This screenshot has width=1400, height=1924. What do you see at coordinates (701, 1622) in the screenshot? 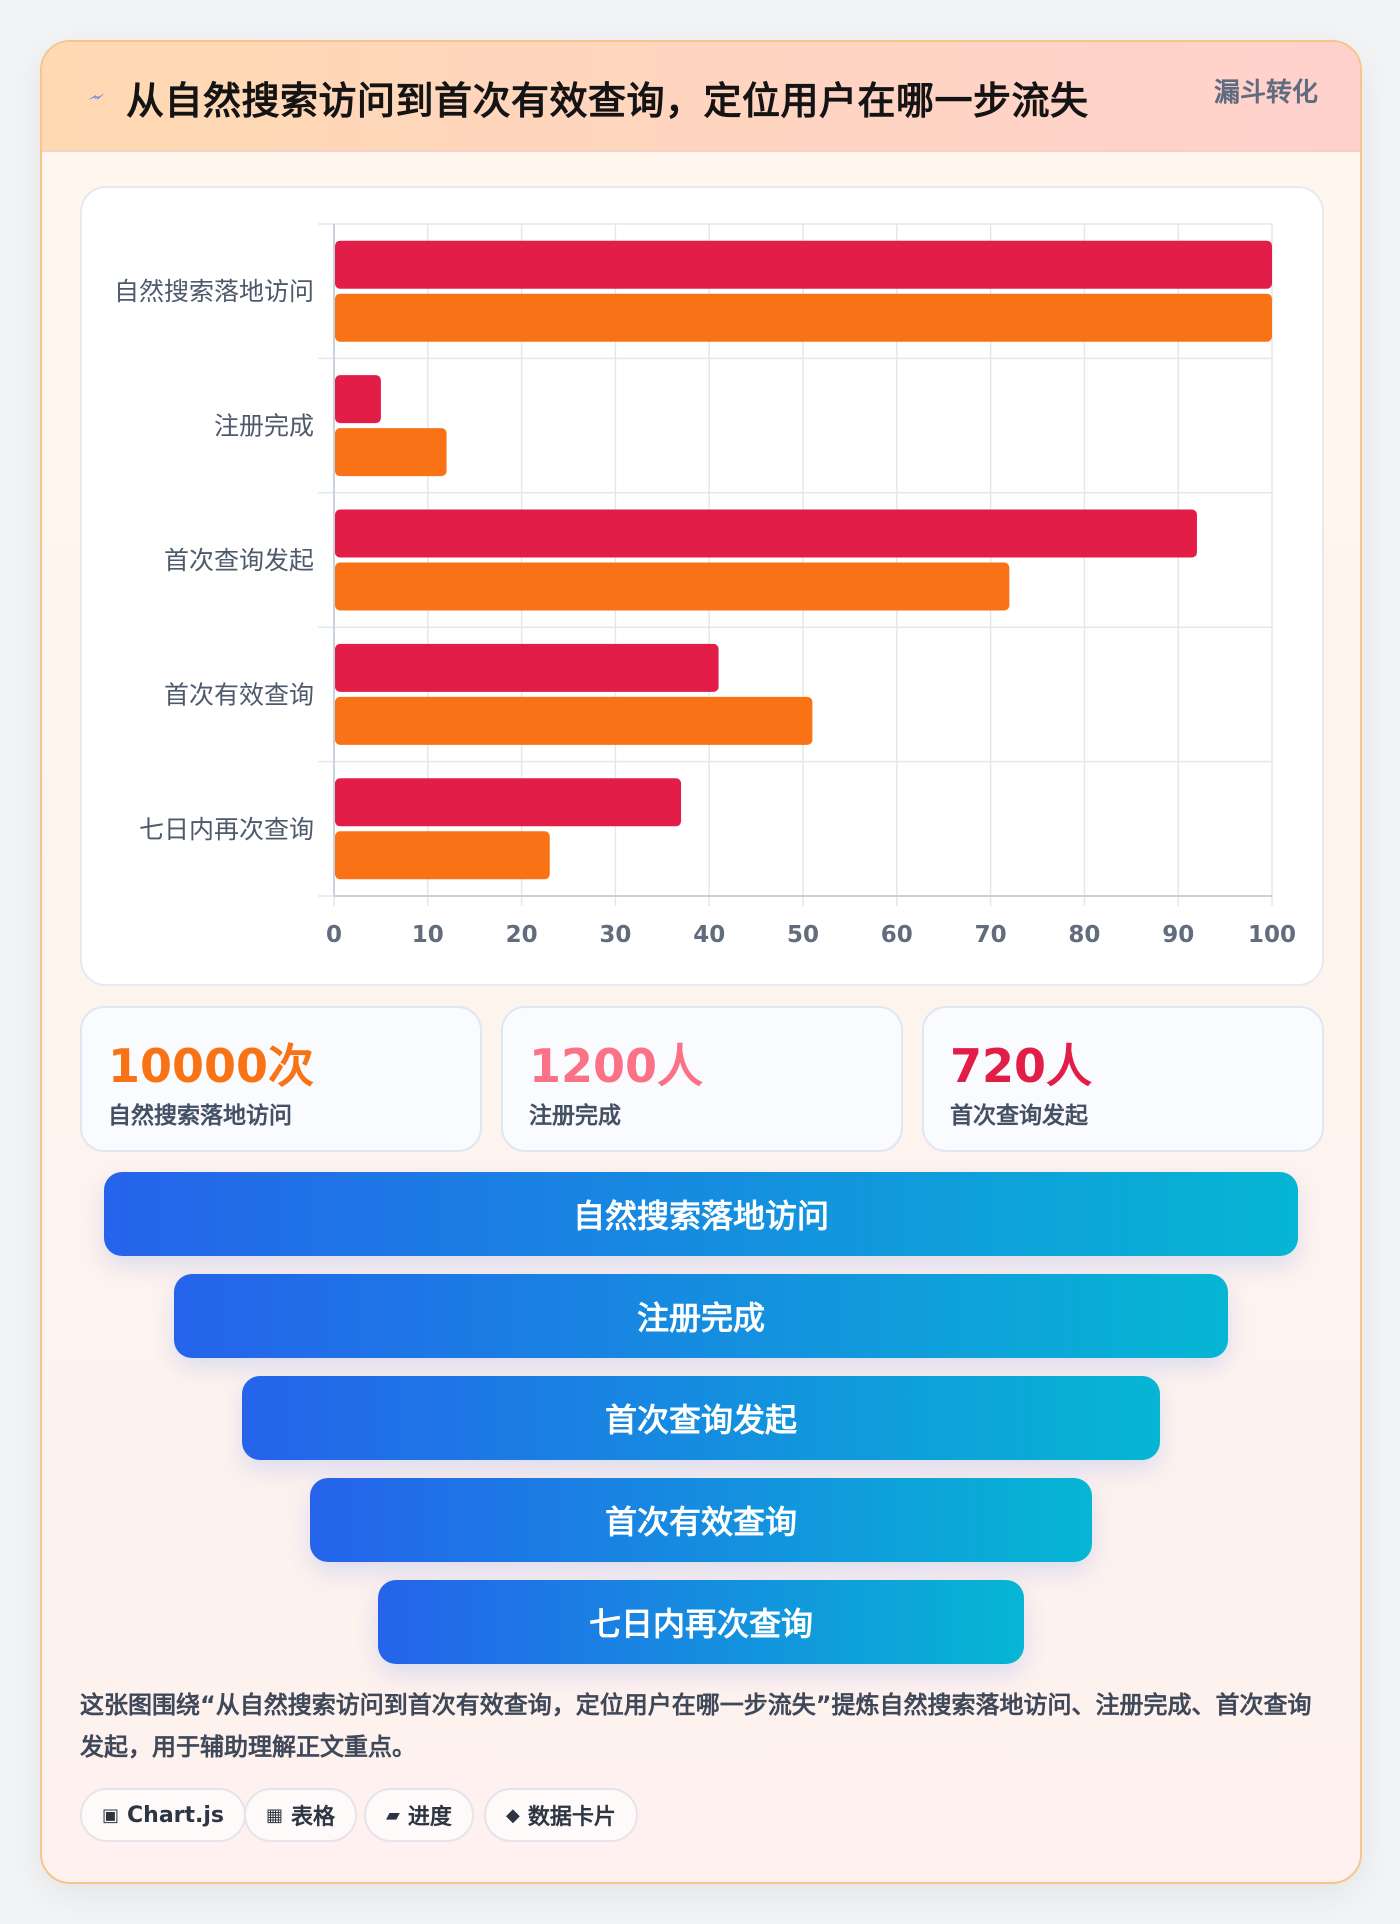
I see `funnel-stage-5: 七日内再次查询` at bounding box center [701, 1622].